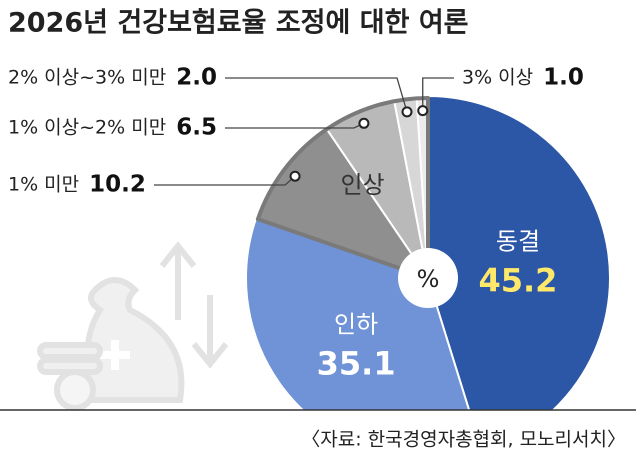 Image resolution: width=636 pixels, height=464 pixels. Describe the element at coordinates (518, 241) in the screenshot. I see `slice-label: 동결` at that location.